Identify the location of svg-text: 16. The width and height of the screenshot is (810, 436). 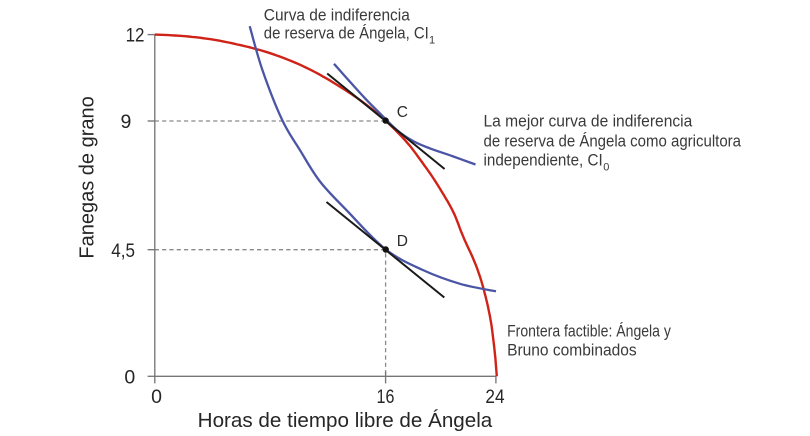
(386, 397).